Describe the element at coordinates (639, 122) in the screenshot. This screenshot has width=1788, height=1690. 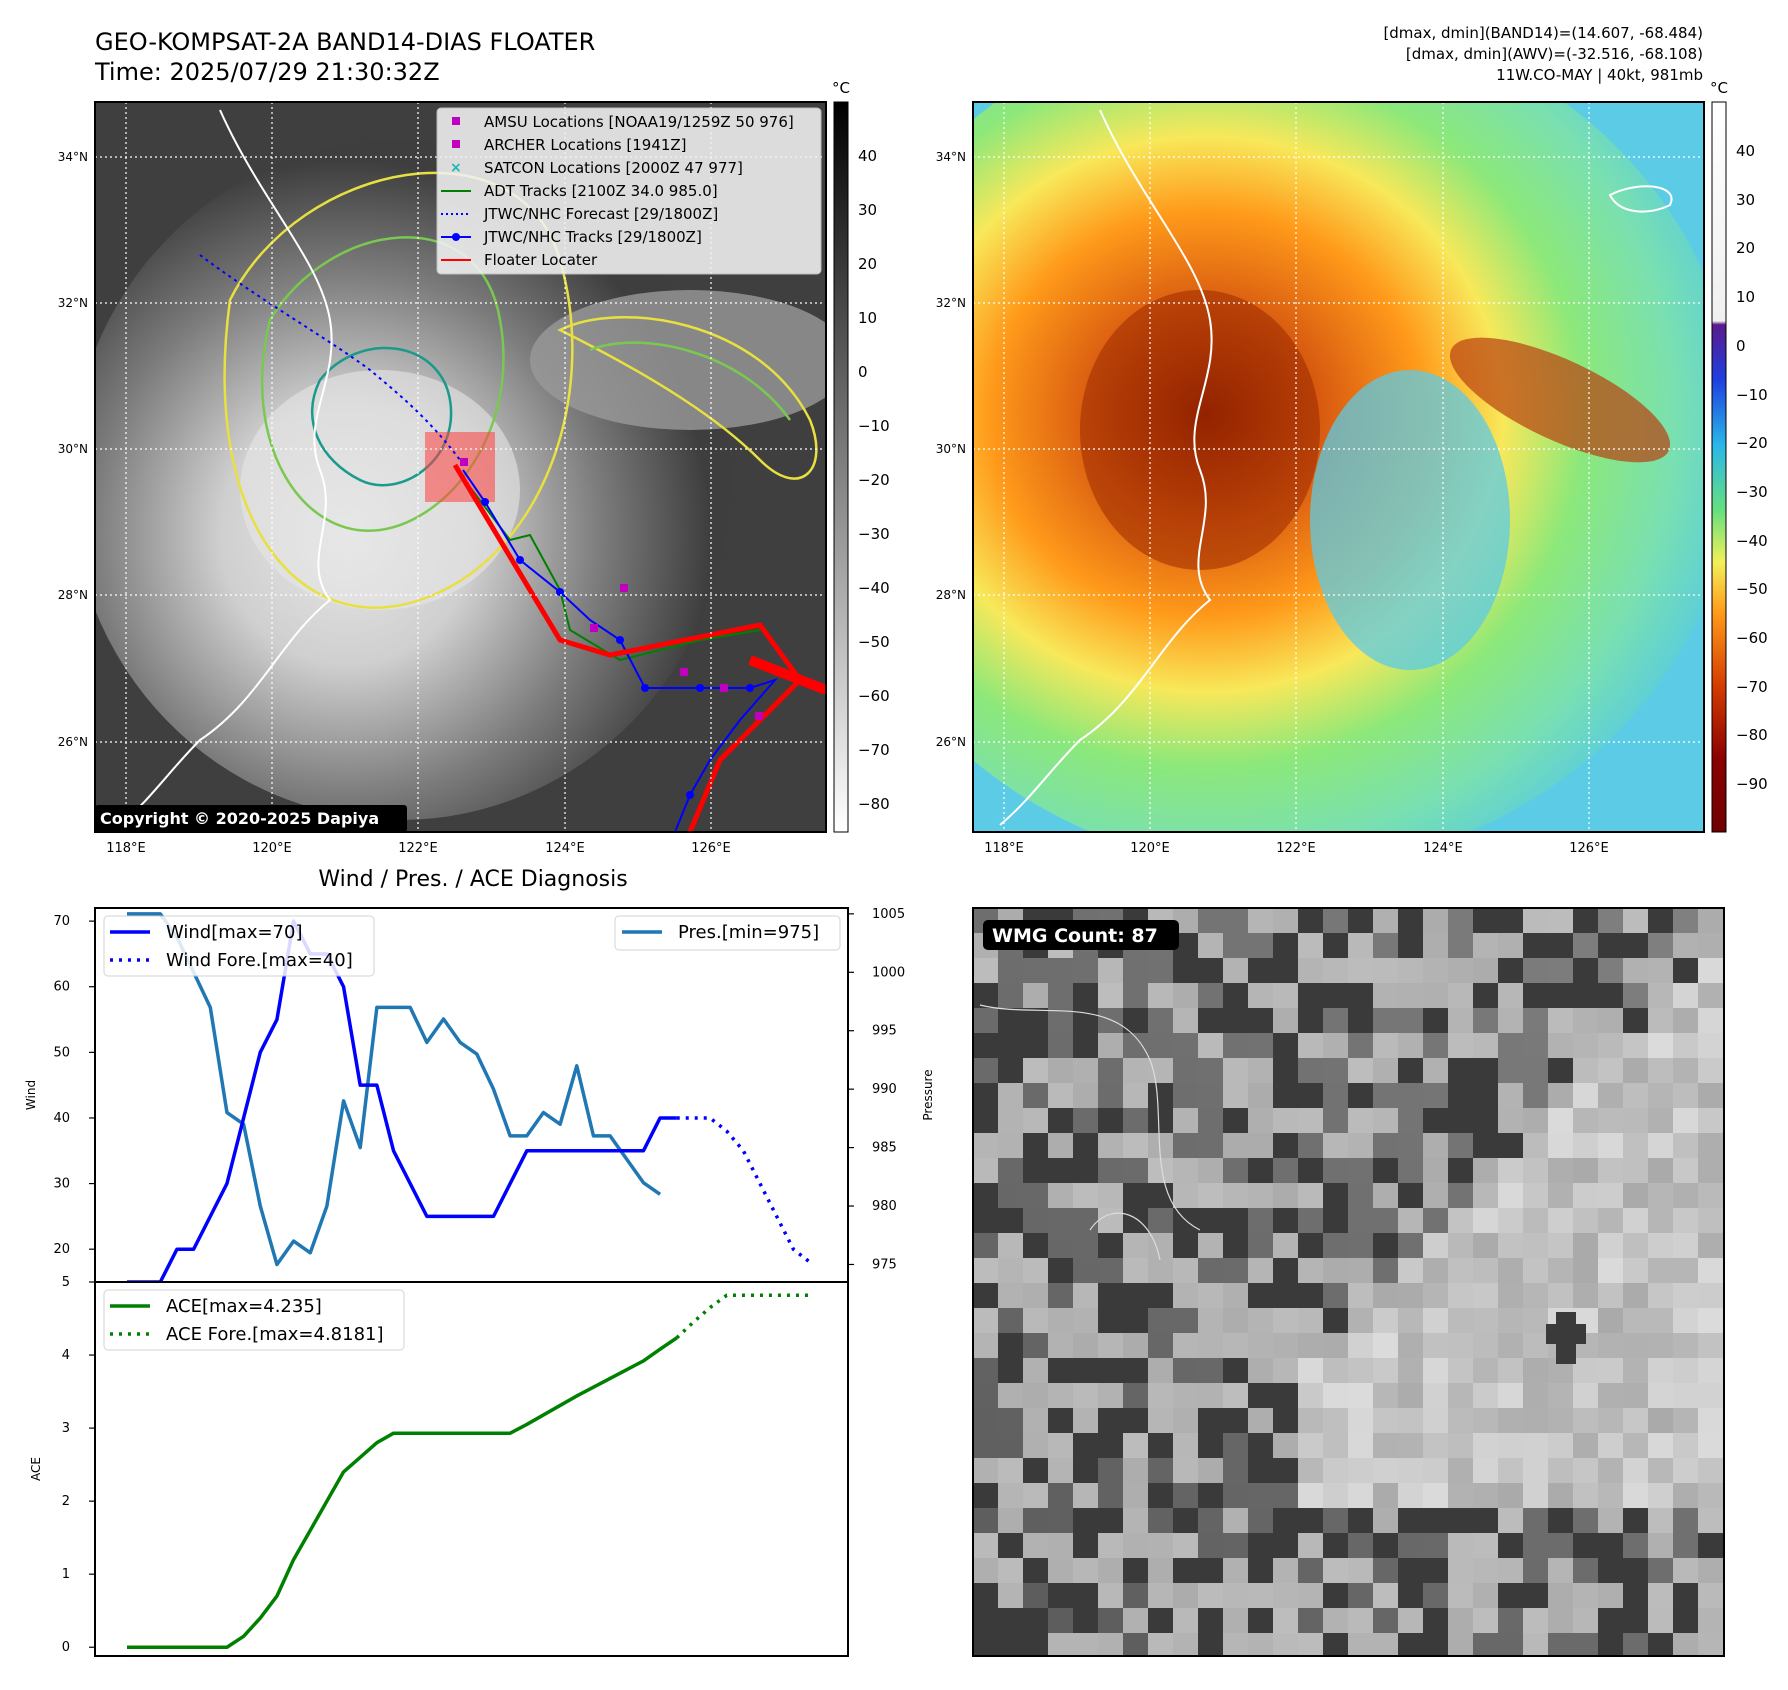
I see `legend-amsu: AMSU Locations [NOAA19/1259Z 50 976]` at that location.